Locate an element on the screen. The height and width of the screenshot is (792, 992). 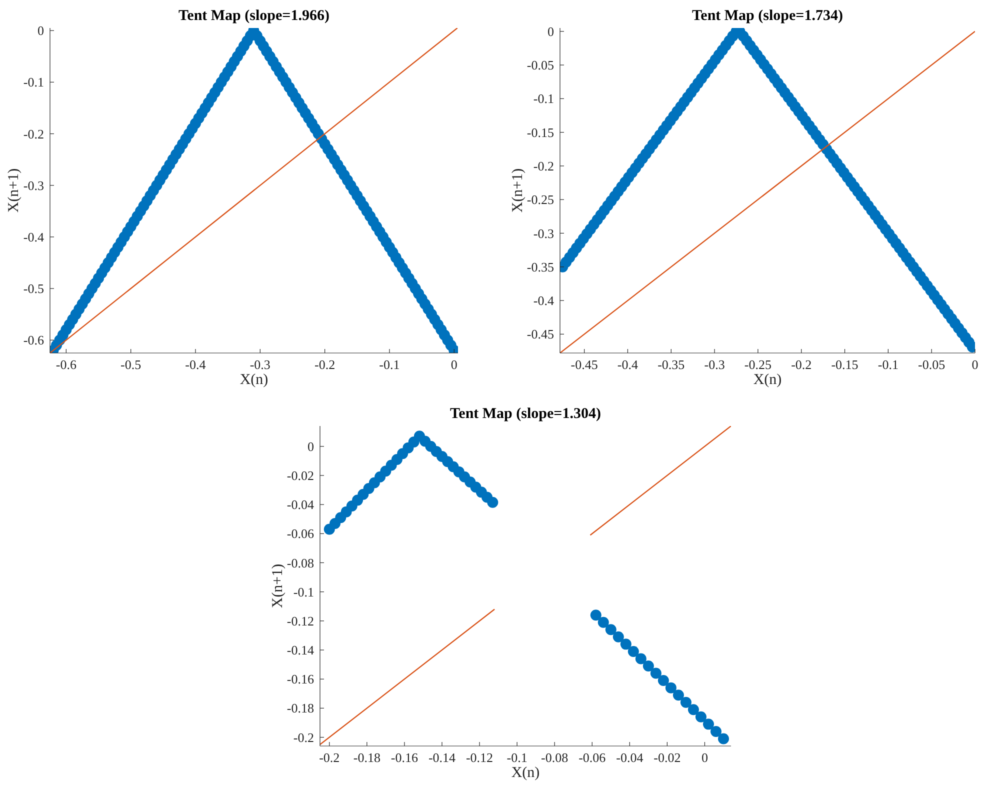
y-tick-label: -0.02 is located at coordinates (300, 476).